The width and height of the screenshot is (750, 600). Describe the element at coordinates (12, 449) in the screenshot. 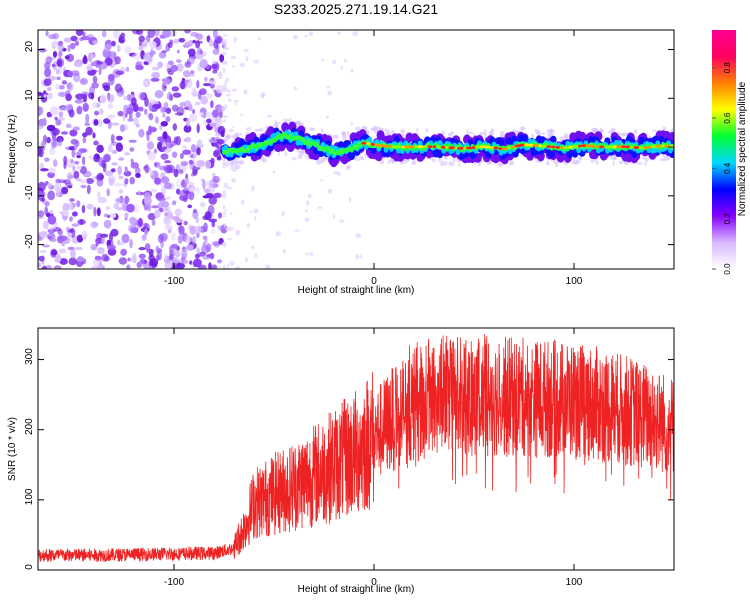

I see `snr-y-label: SNR (10 * v/v)` at that location.